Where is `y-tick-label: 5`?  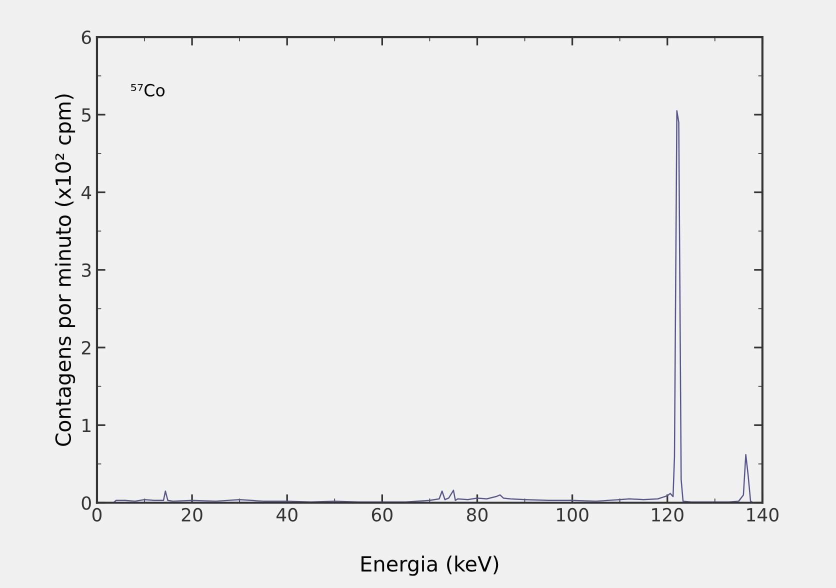 y-tick-label: 5 is located at coordinates (86, 115).